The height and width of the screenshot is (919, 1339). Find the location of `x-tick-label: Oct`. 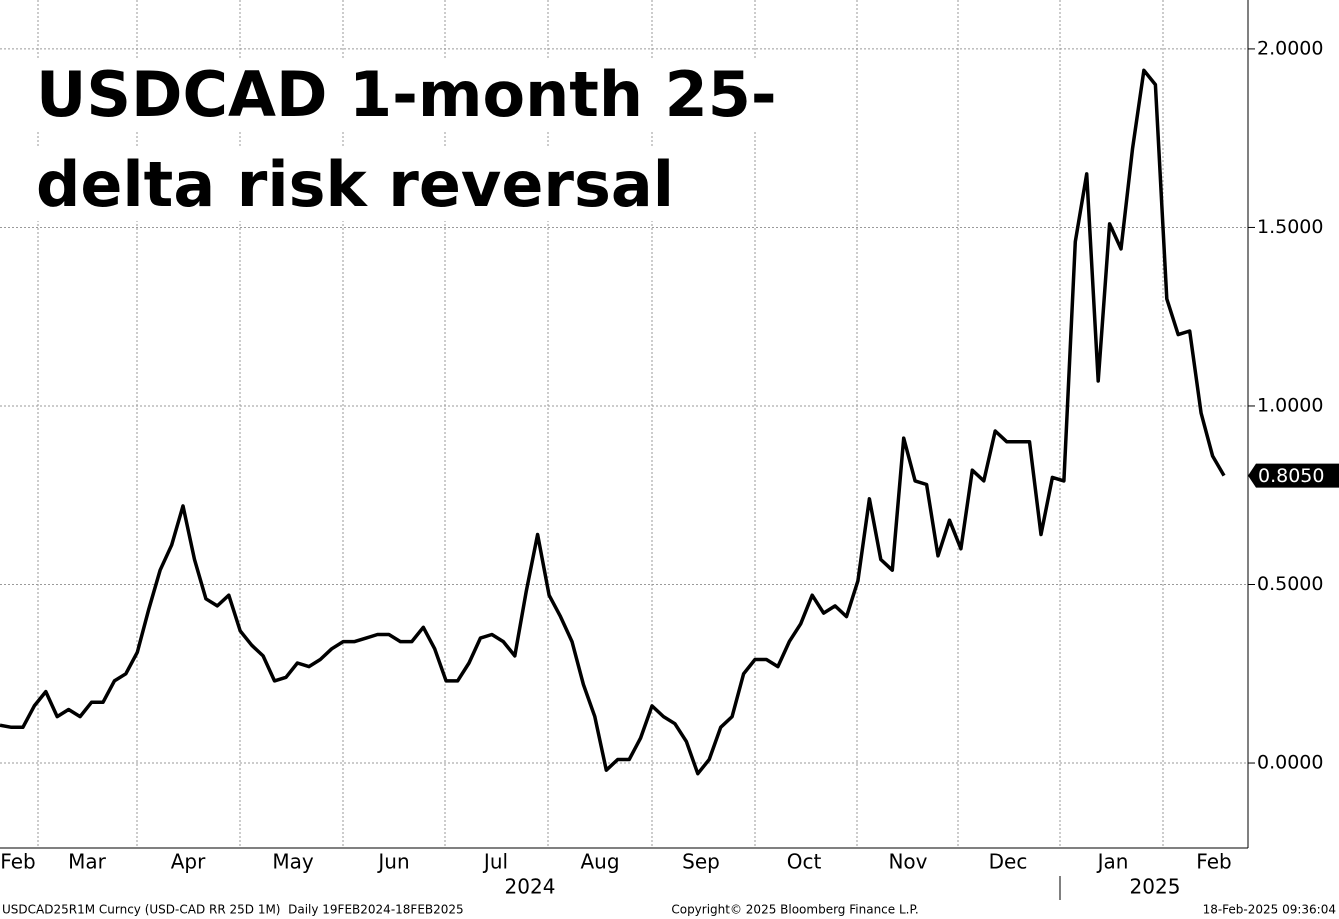

x-tick-label: Oct is located at coordinates (804, 862).